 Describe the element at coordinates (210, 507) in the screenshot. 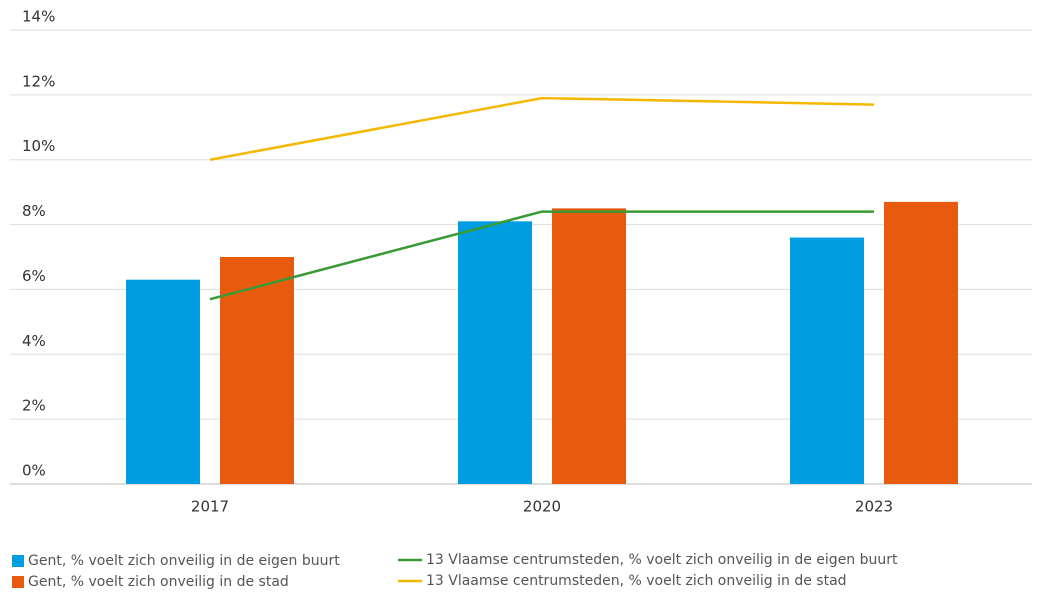

I see `x-tick-label: 2017` at that location.